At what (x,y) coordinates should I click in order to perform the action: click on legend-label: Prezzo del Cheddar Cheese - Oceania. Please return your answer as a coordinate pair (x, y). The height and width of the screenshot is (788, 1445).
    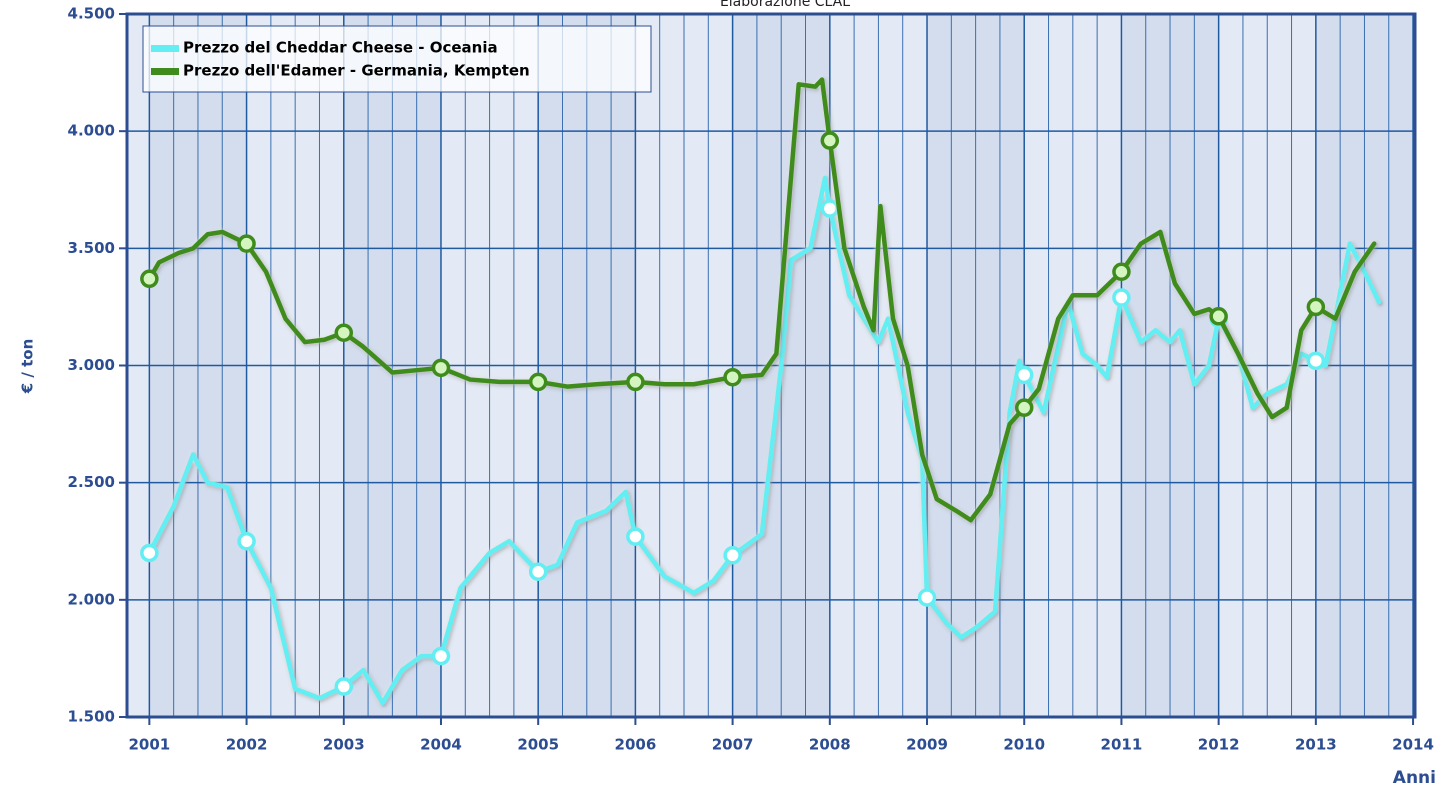
    Looking at the image, I should click on (340, 48).